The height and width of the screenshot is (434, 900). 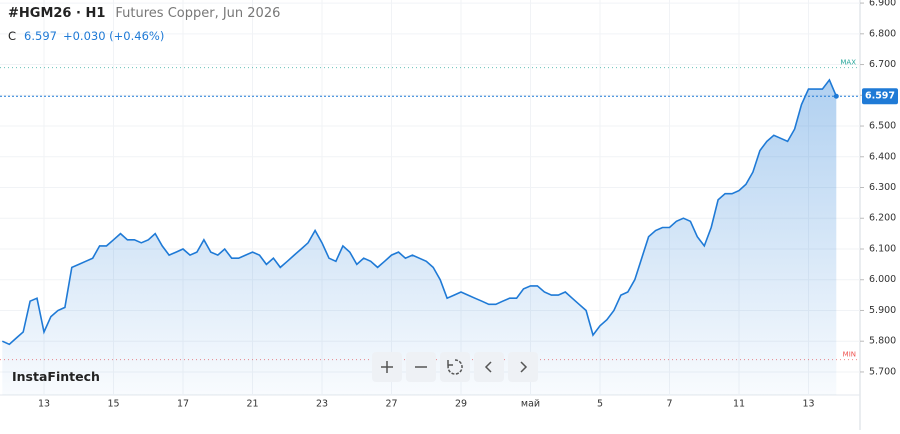 I want to click on y-tick-label: 5.900, so click(x=882, y=310).